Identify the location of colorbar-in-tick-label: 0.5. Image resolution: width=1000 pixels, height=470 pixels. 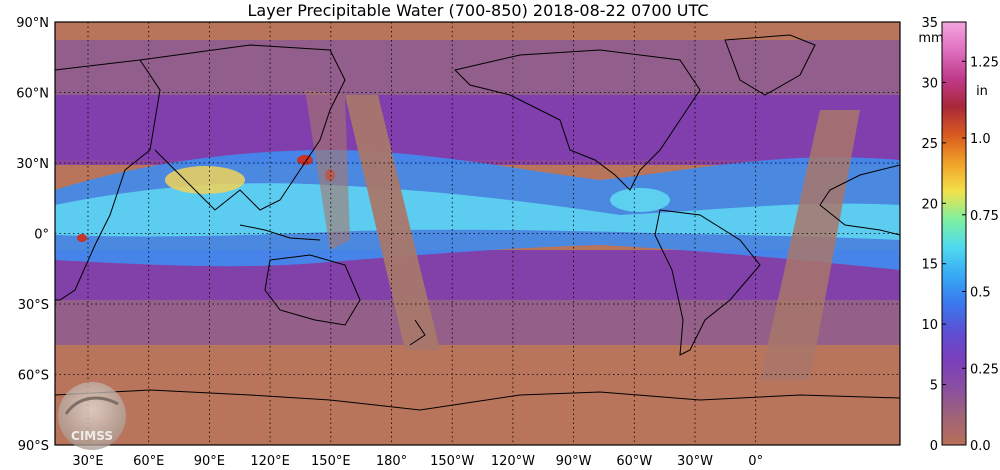
(980, 293).